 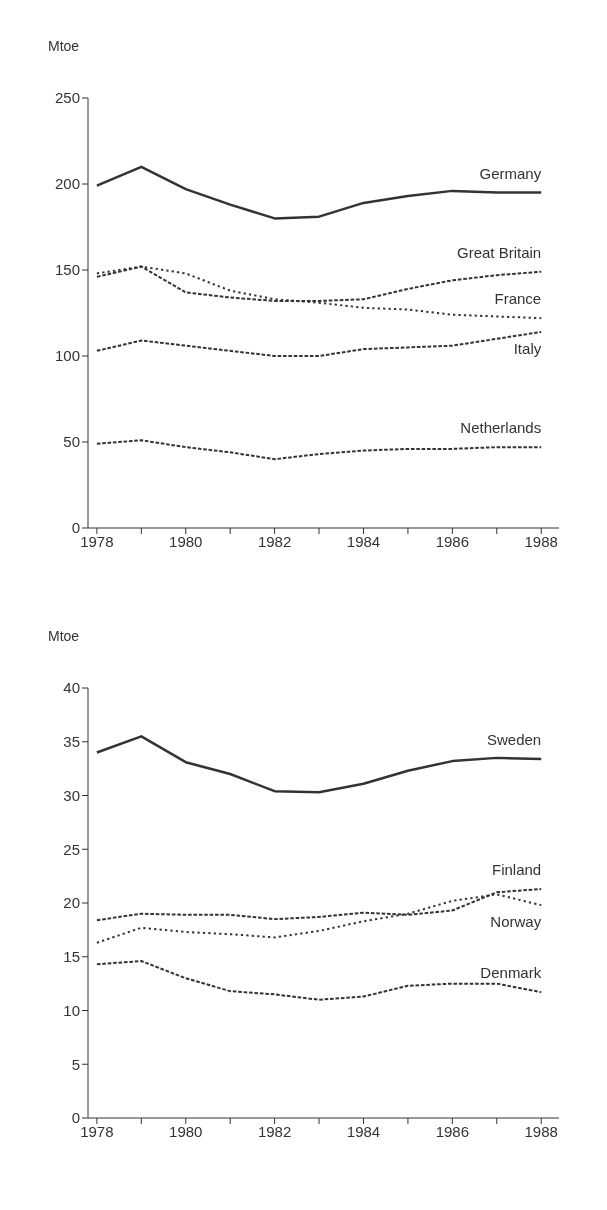 What do you see at coordinates (517, 870) in the screenshot?
I see `series-label: Finland` at bounding box center [517, 870].